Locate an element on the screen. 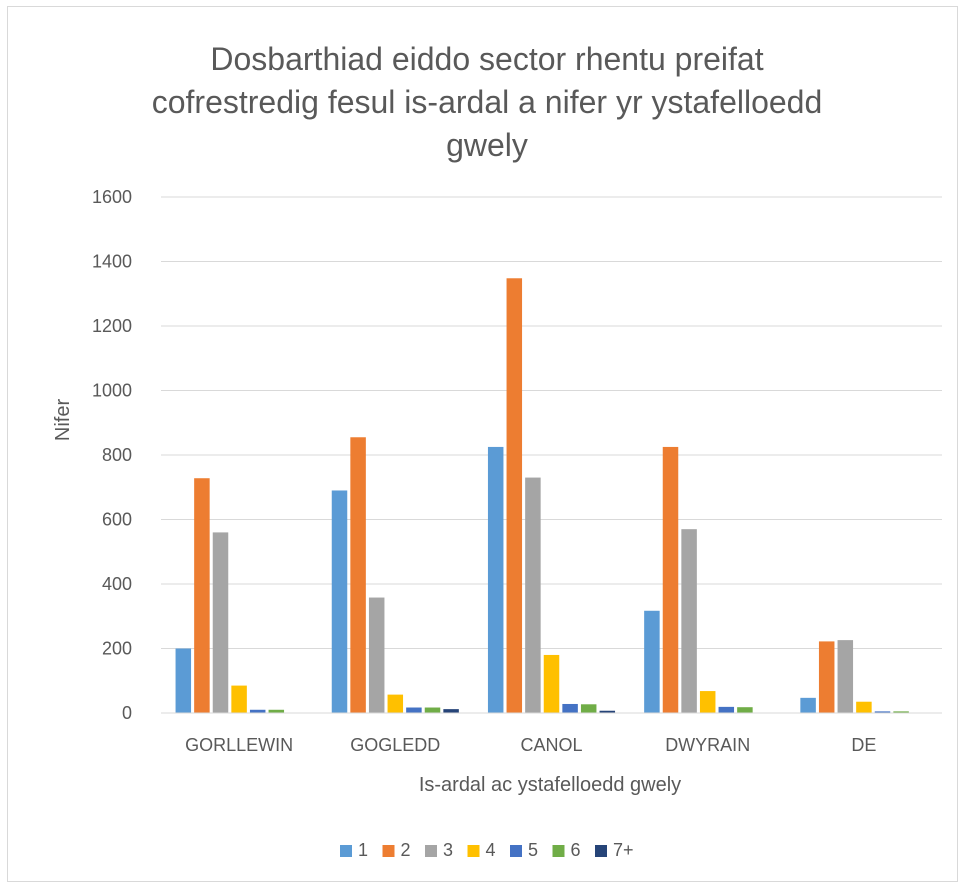 The image size is (965, 889). legend-label: 4 is located at coordinates (491, 850).